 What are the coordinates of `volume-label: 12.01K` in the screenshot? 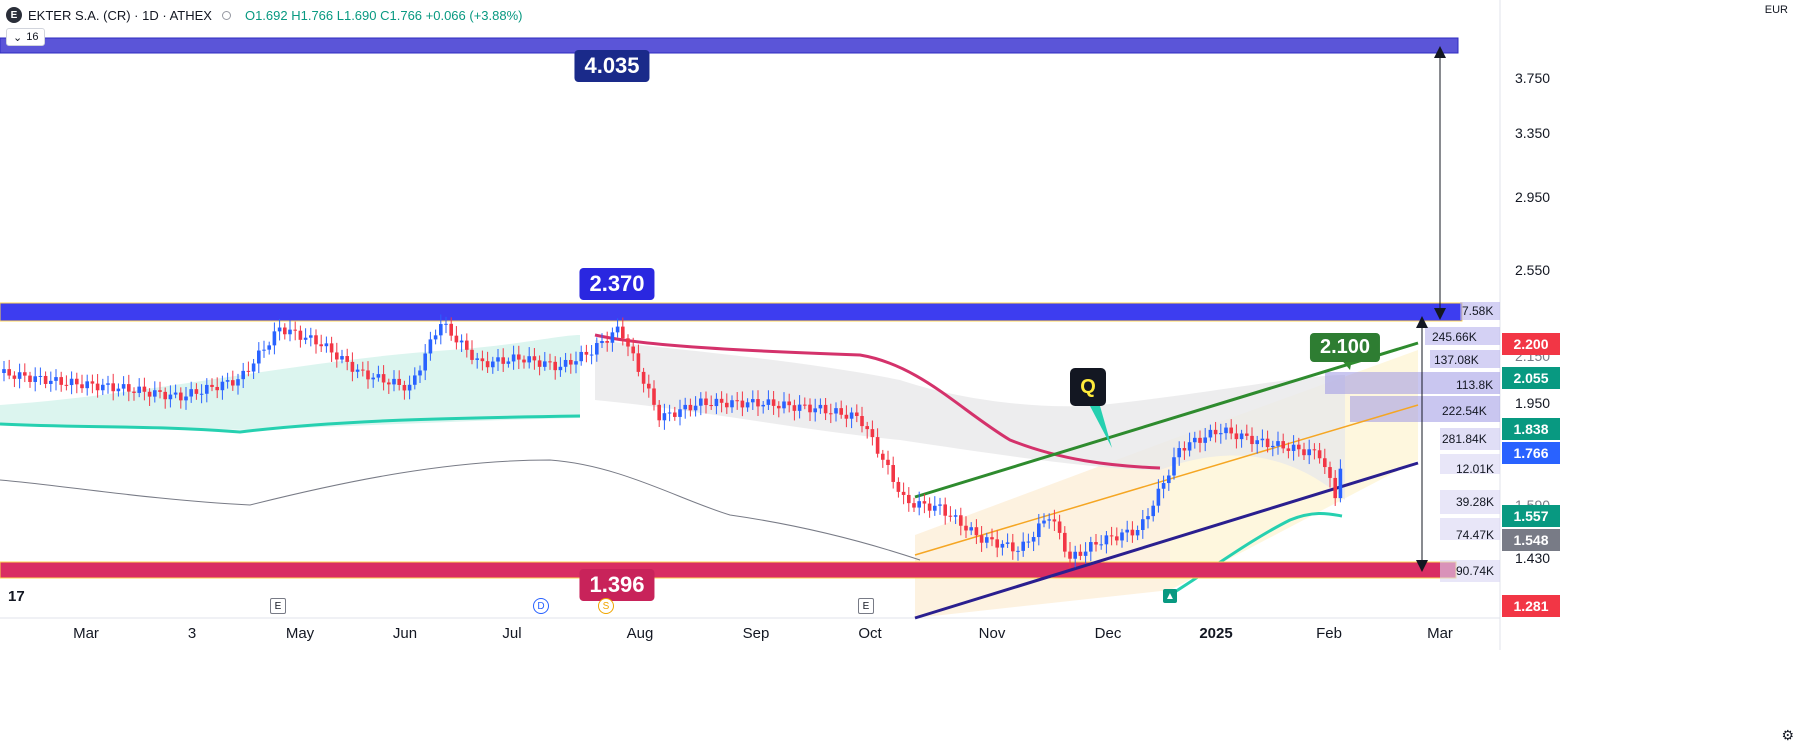 It's located at (1475, 469).